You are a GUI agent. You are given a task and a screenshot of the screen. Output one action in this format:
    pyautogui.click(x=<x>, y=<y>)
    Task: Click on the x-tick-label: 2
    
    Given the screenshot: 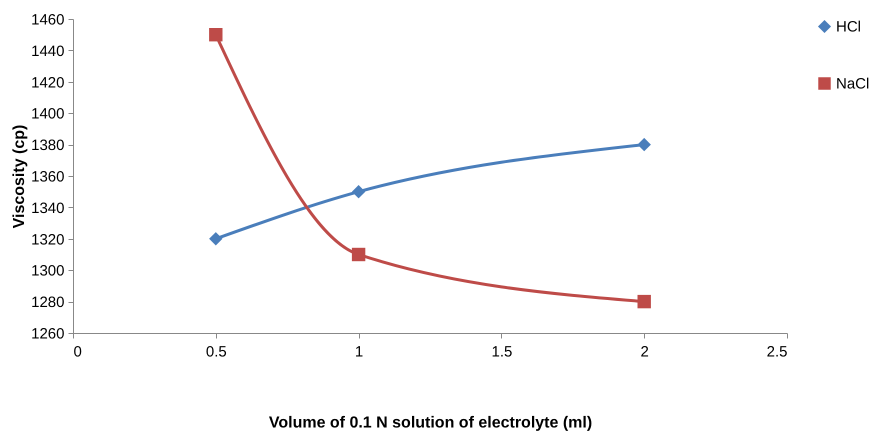 What is the action you would take?
    pyautogui.click(x=644, y=352)
    